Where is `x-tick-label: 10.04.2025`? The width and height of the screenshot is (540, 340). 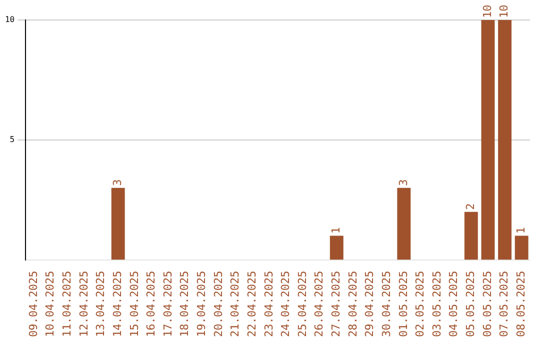
x-tick-label: 10.04.2025 is located at coordinates (50, 304).